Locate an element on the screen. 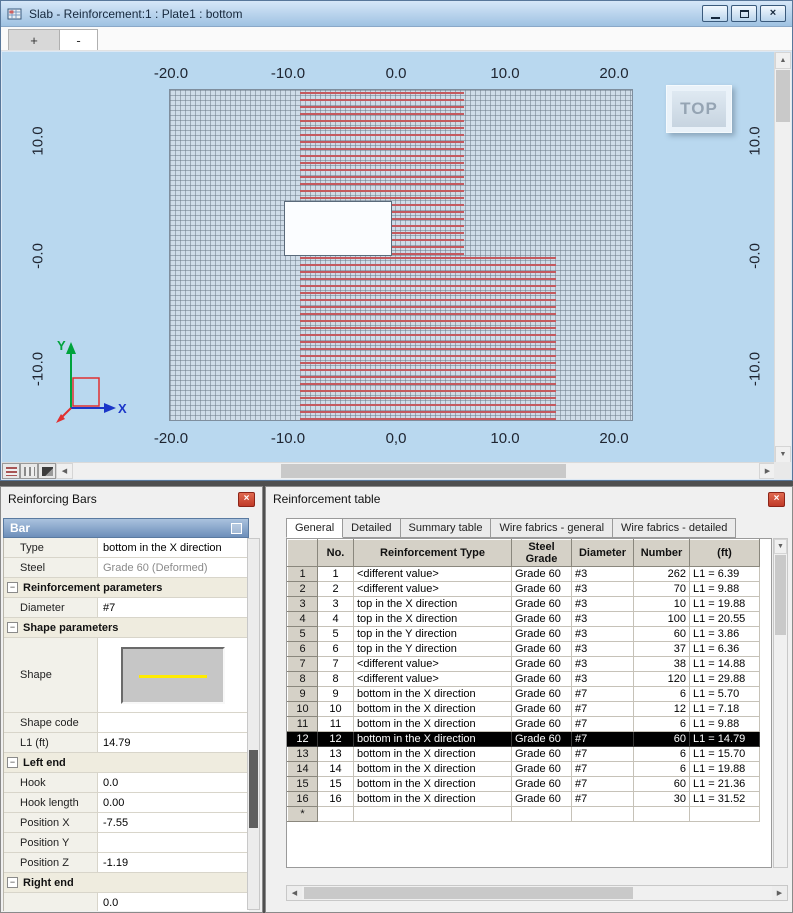 Image resolution: width=793 pixels, height=913 pixels. column-header-reinforcement-type: Reinforcement Type is located at coordinates (432, 553).